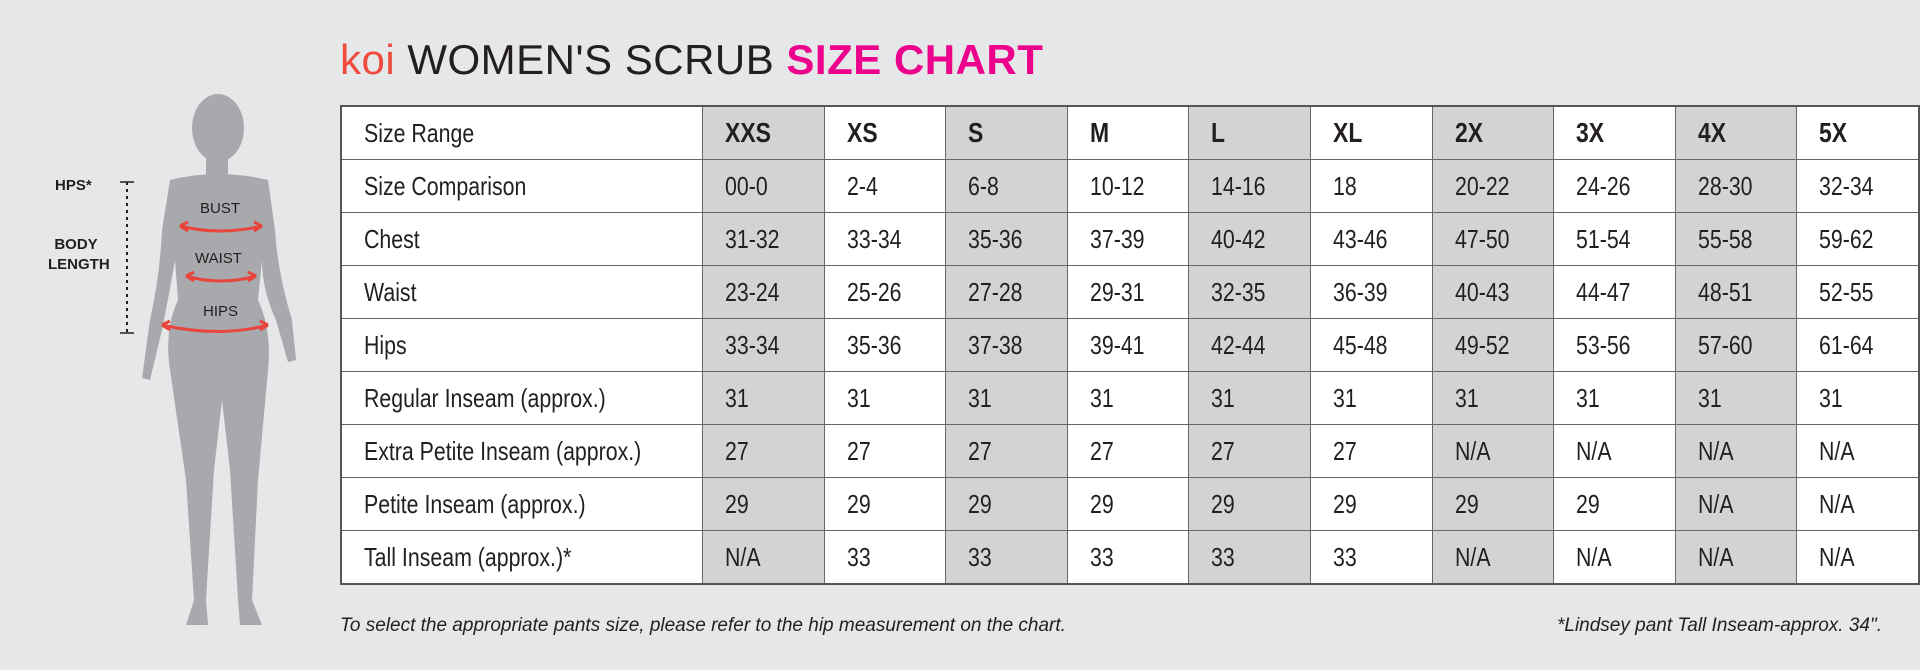  I want to click on row-label: Regular Inseam (approx.), so click(522, 398).